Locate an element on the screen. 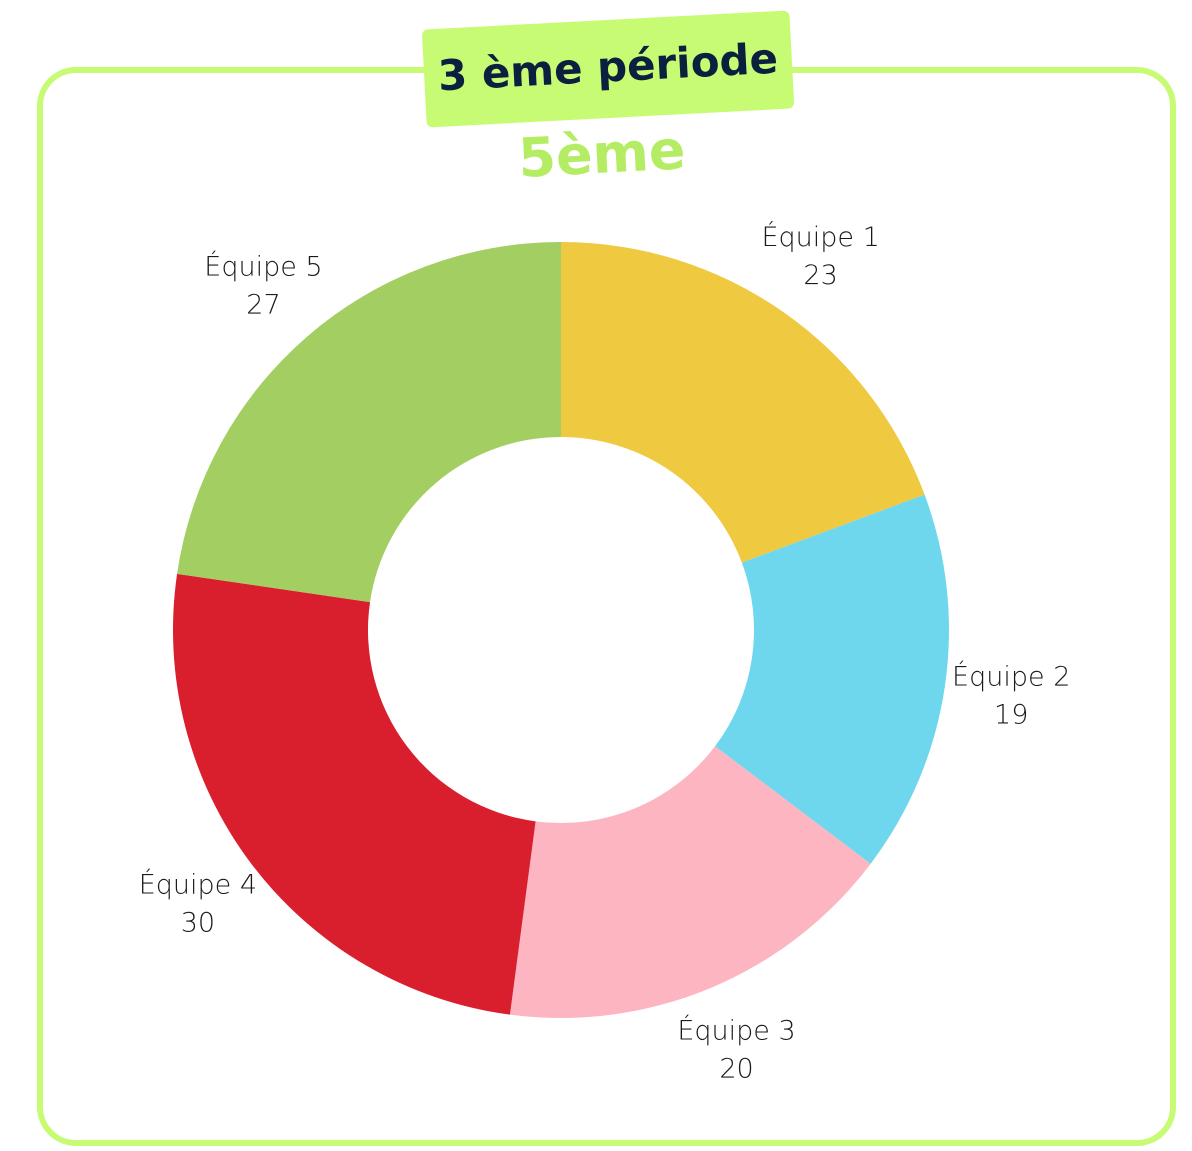 The height and width of the screenshot is (1151, 1192). slice-label: Équipe 3 is located at coordinates (736, 1030).